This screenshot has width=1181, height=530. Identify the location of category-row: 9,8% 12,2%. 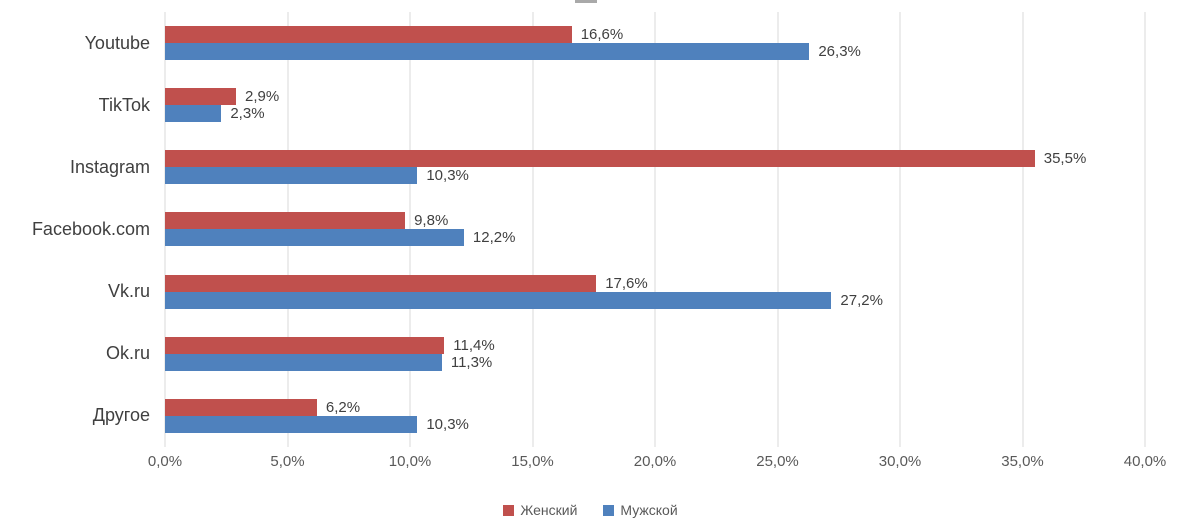
(655, 229).